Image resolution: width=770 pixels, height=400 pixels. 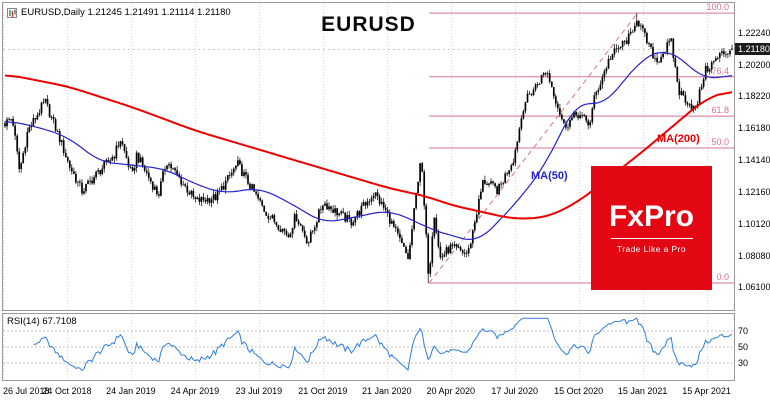 What do you see at coordinates (754, 96) in the screenshot?
I see `price-axis-label: 1.18220` at bounding box center [754, 96].